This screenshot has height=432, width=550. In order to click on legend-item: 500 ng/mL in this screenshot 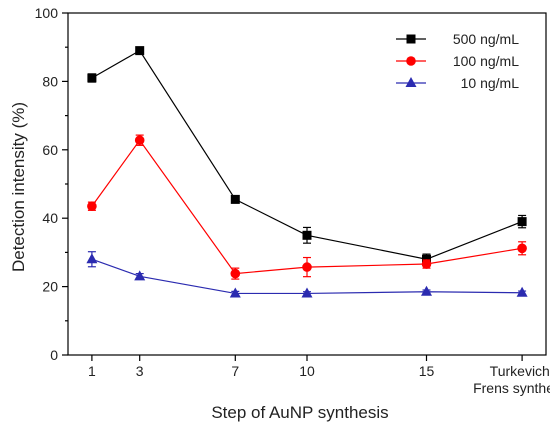, I will do `click(457, 39)`.